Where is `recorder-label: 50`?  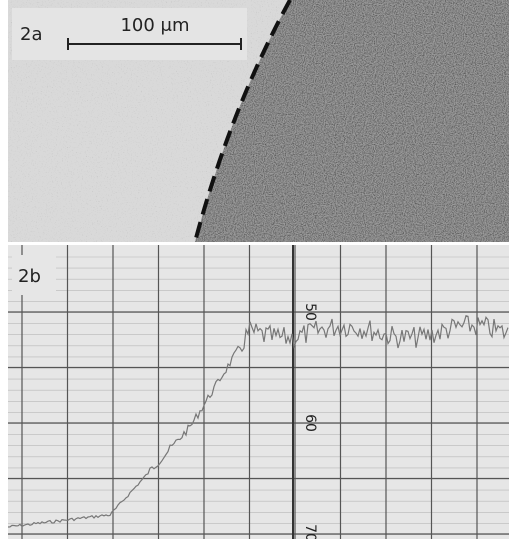
recorder-label: 50 is located at coordinates (310, 312).